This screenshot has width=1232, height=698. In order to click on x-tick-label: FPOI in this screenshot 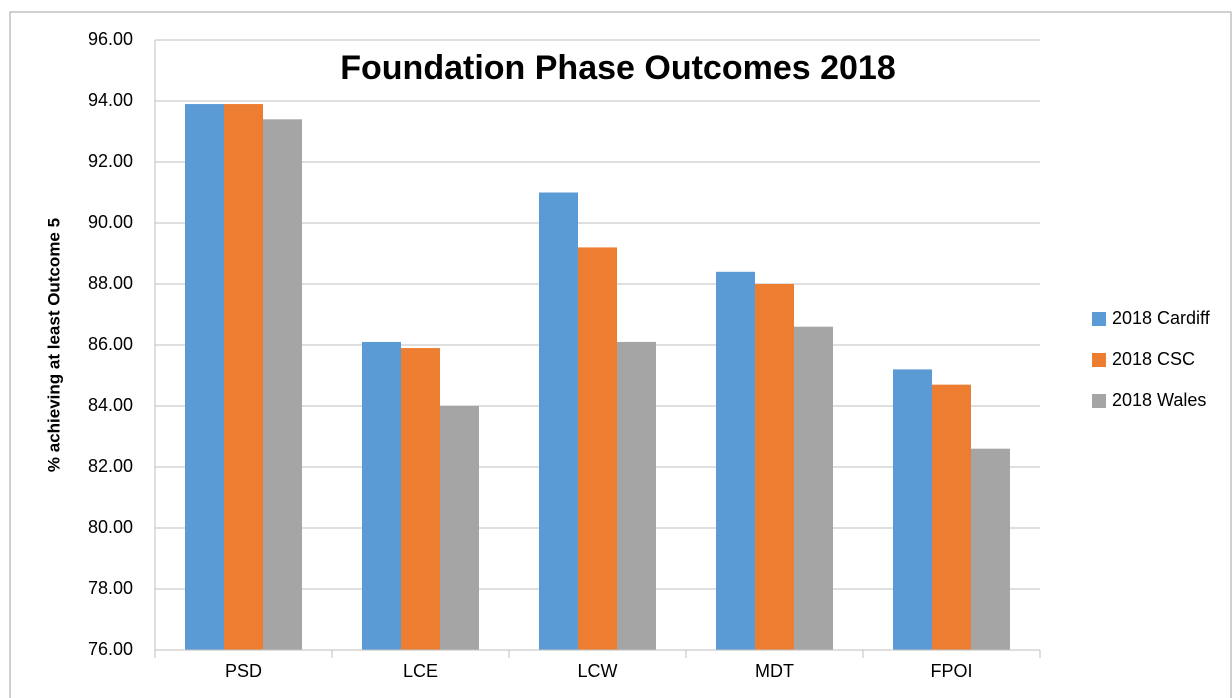, I will do `click(951, 671)`.